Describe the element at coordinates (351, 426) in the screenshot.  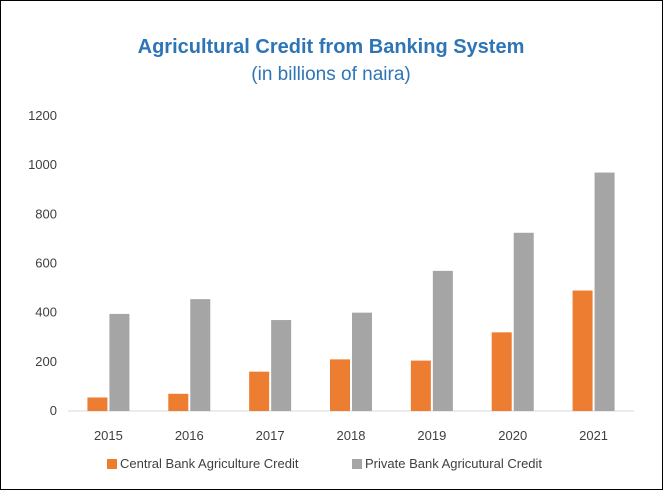
I see `x-axis: 2015 2016 2017 2018 2019 2020 2021` at that location.